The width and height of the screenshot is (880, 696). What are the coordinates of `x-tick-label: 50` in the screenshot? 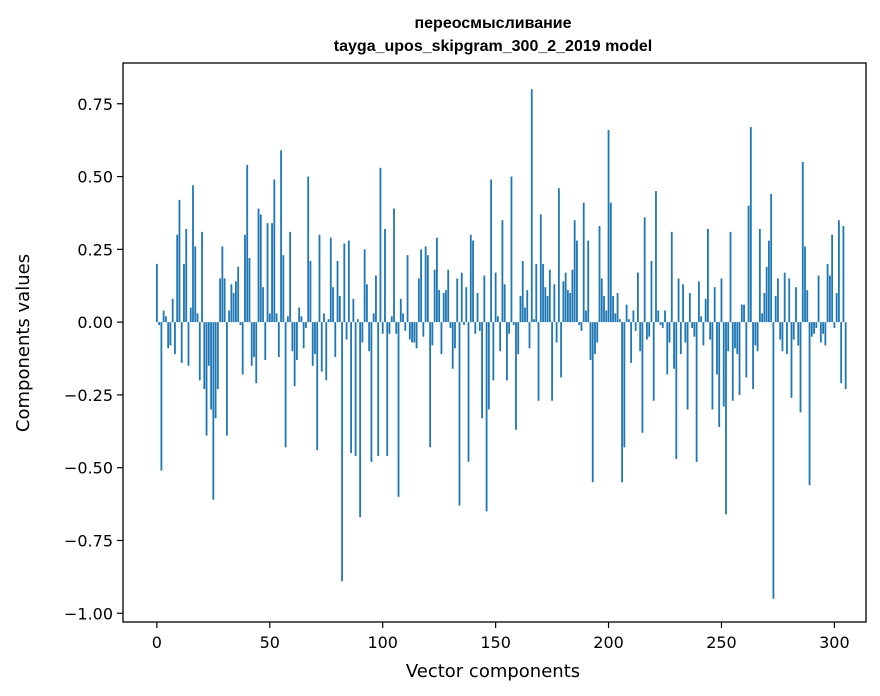 It's located at (270, 642).